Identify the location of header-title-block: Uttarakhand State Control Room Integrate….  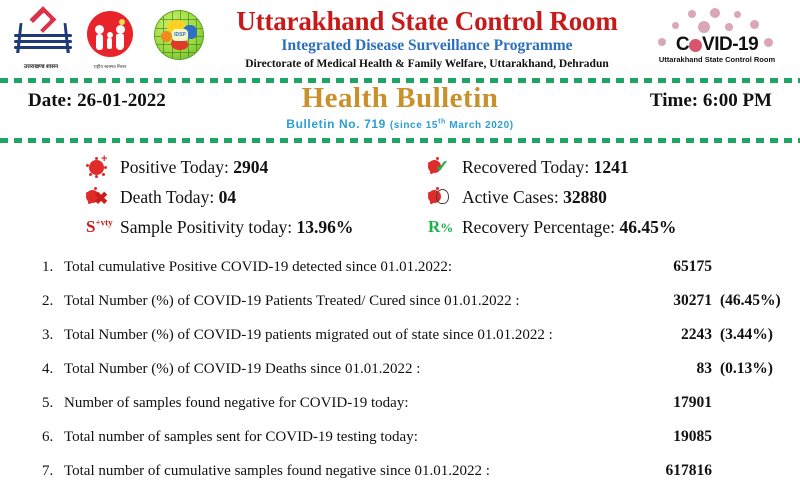
(427, 39).